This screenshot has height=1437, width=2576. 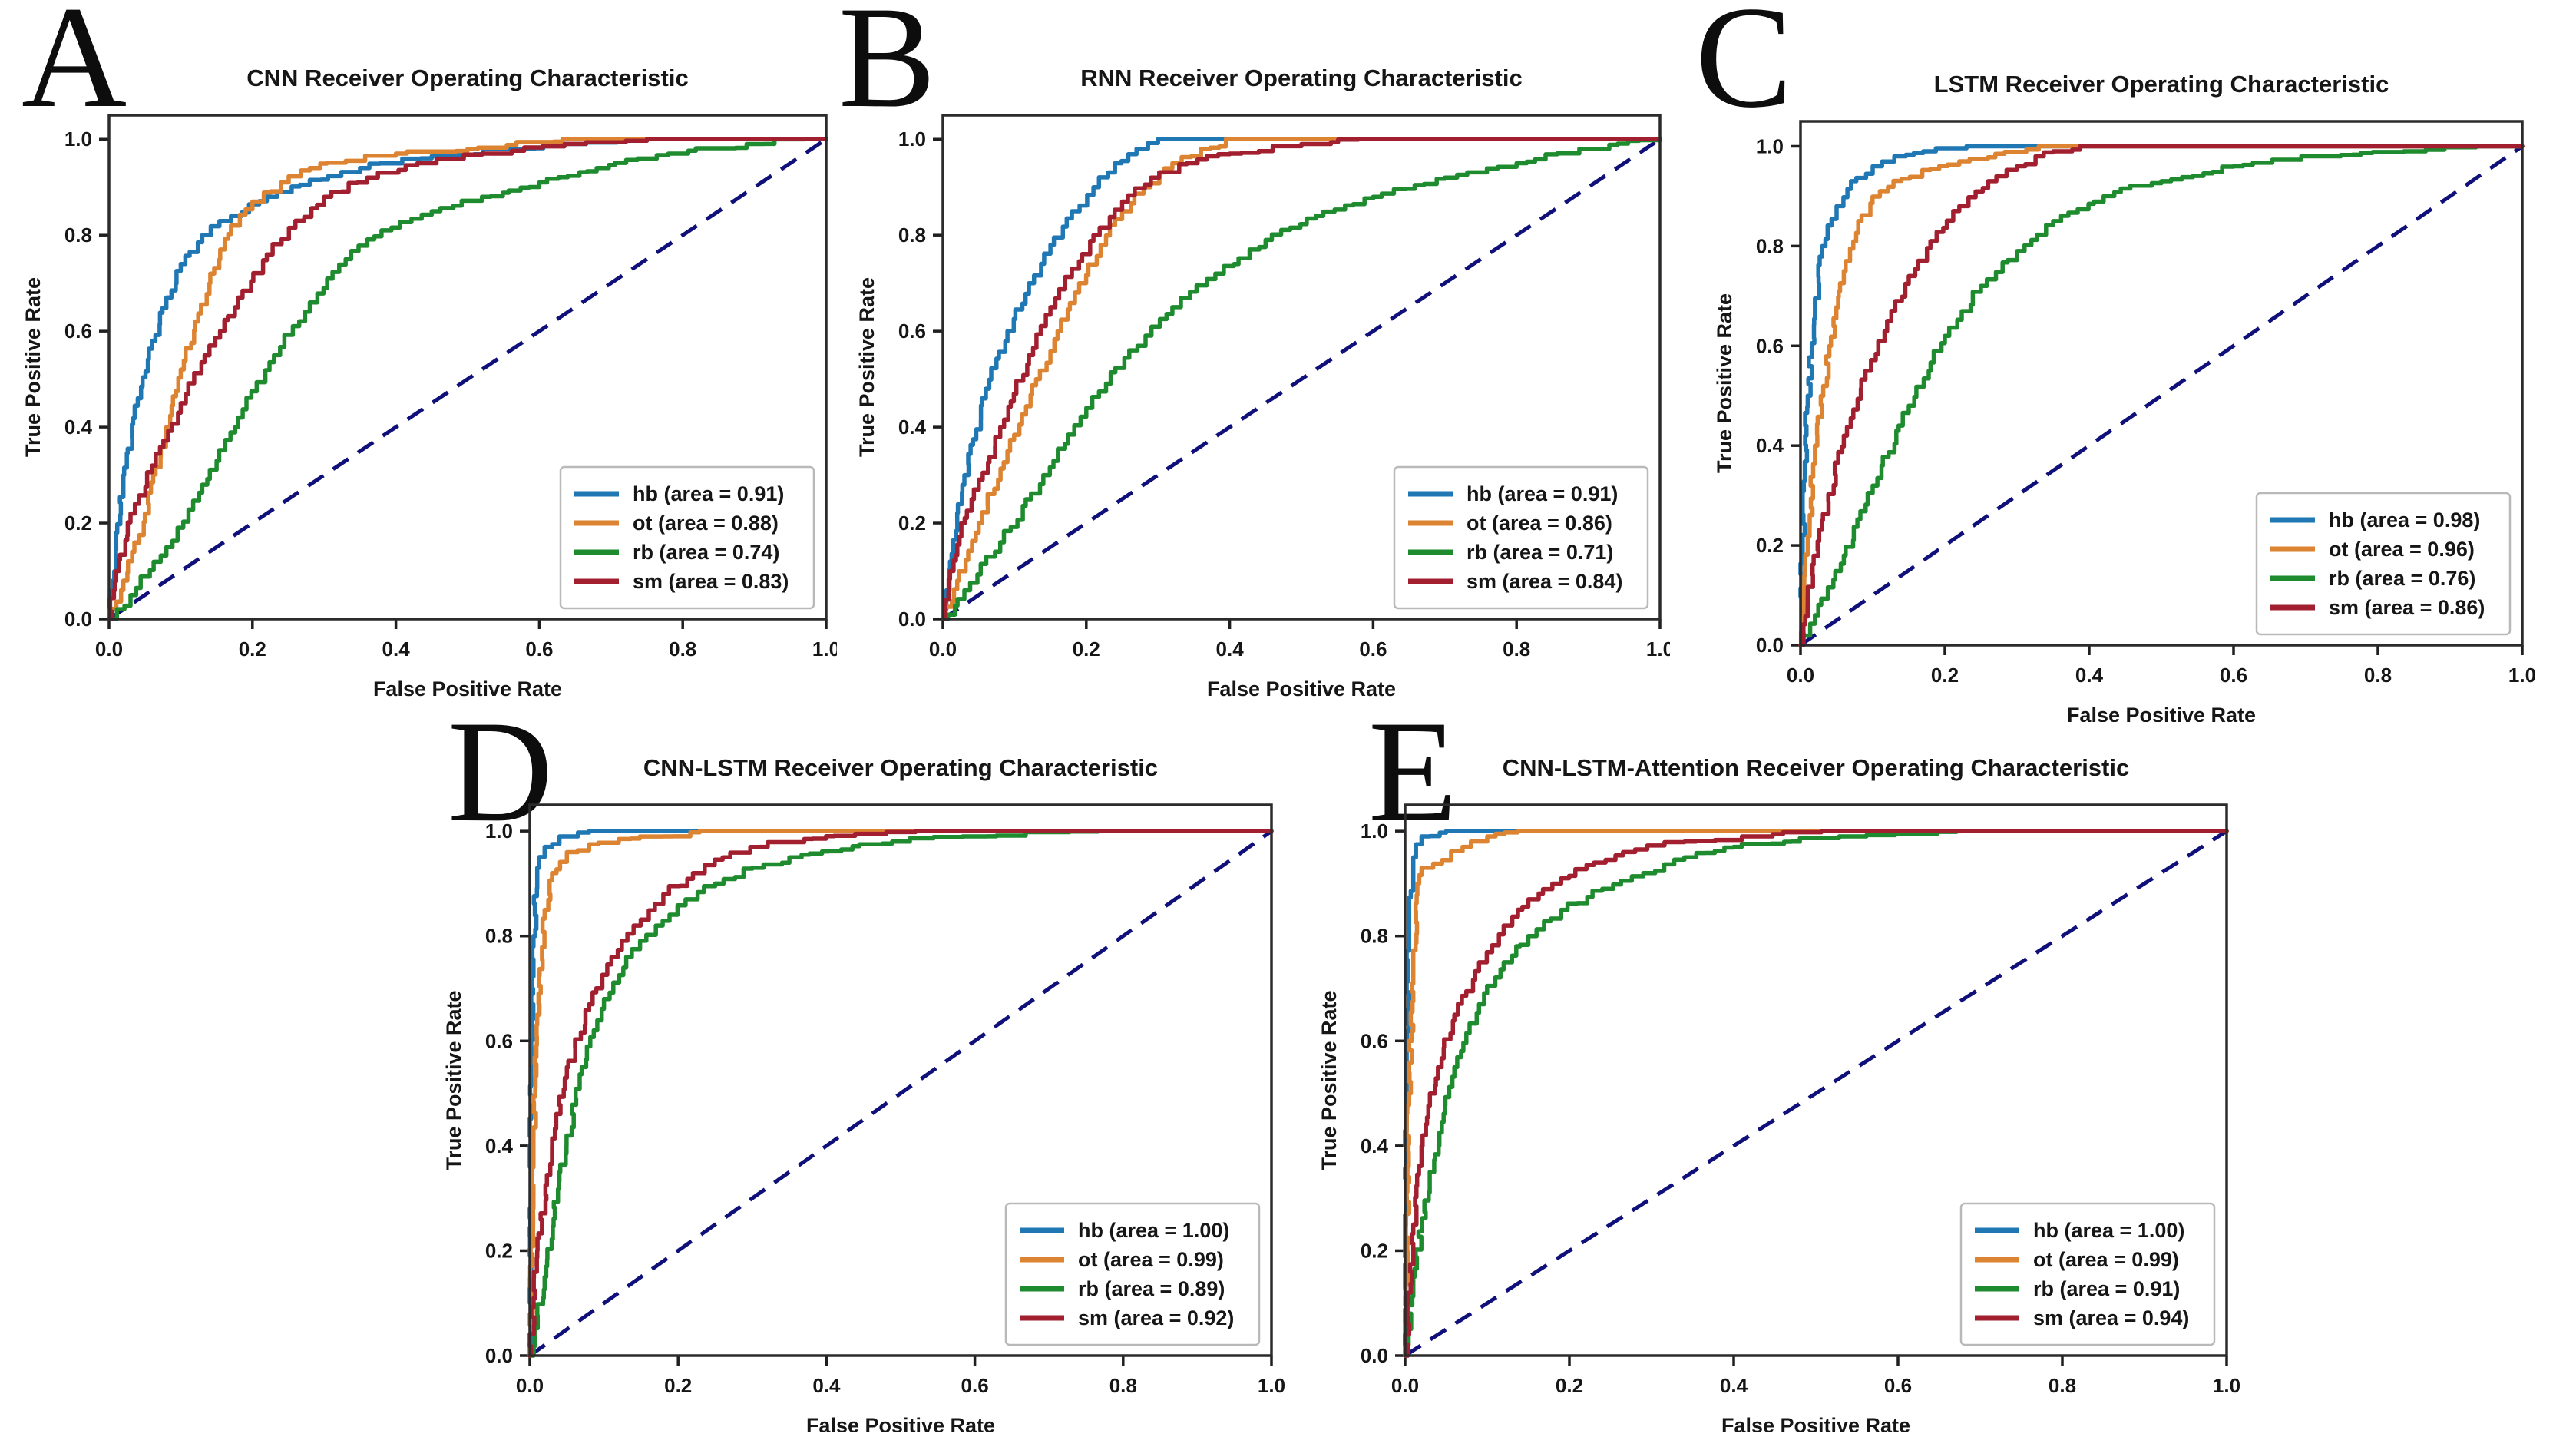 I want to click on panel-letter-a: A, so click(x=74, y=69).